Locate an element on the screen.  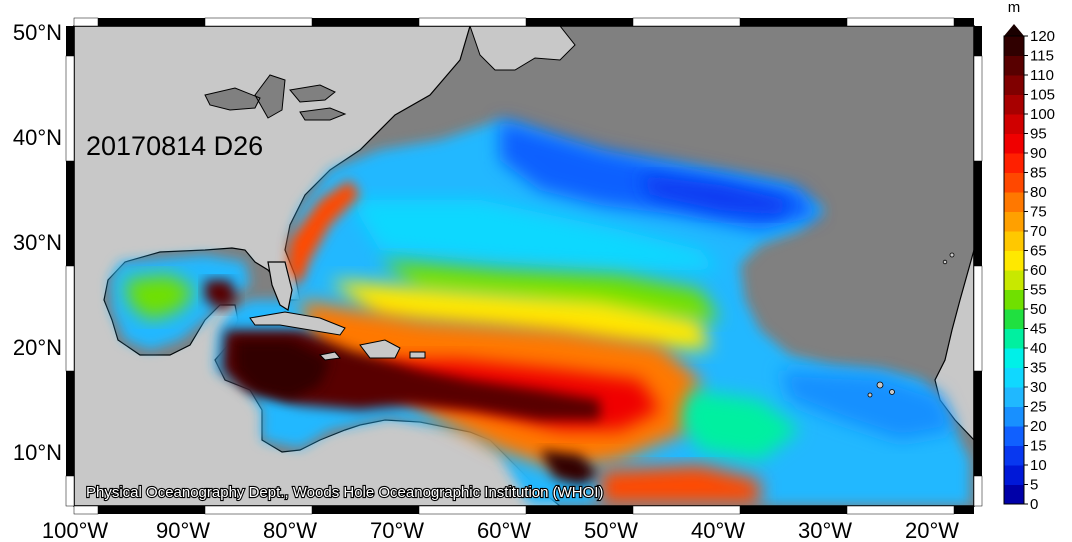
colorbar-tick-label: 115 is located at coordinates (1042, 56).